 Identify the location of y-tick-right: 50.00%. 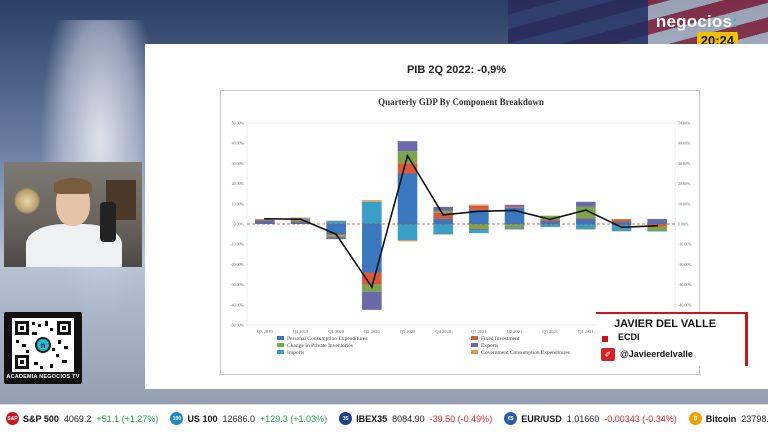
(684, 123).